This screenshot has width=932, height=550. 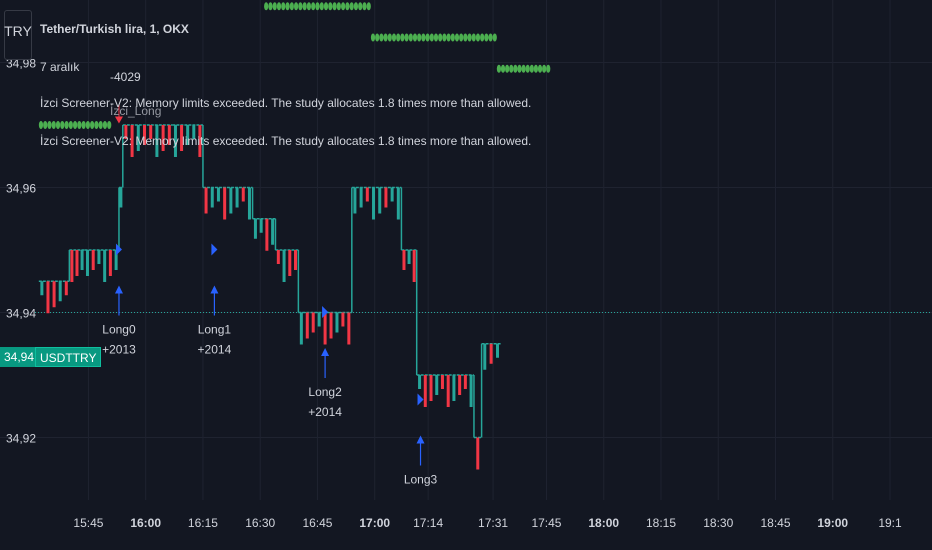 What do you see at coordinates (260, 523) in the screenshot?
I see `x-tick-label: 16:30` at bounding box center [260, 523].